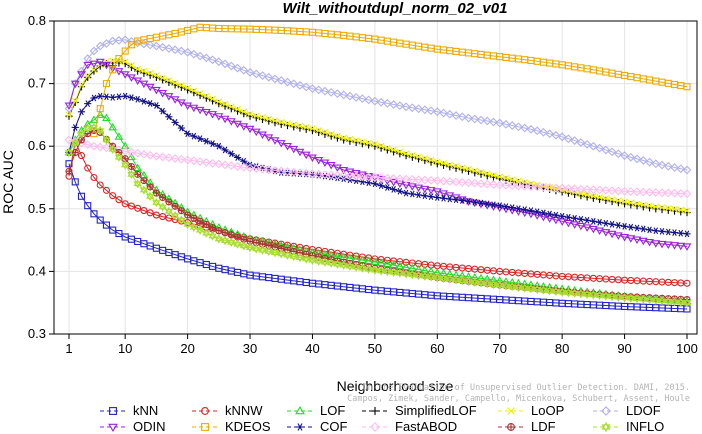  I want to click on legend-item-ldof: LDOF, so click(627, 410).